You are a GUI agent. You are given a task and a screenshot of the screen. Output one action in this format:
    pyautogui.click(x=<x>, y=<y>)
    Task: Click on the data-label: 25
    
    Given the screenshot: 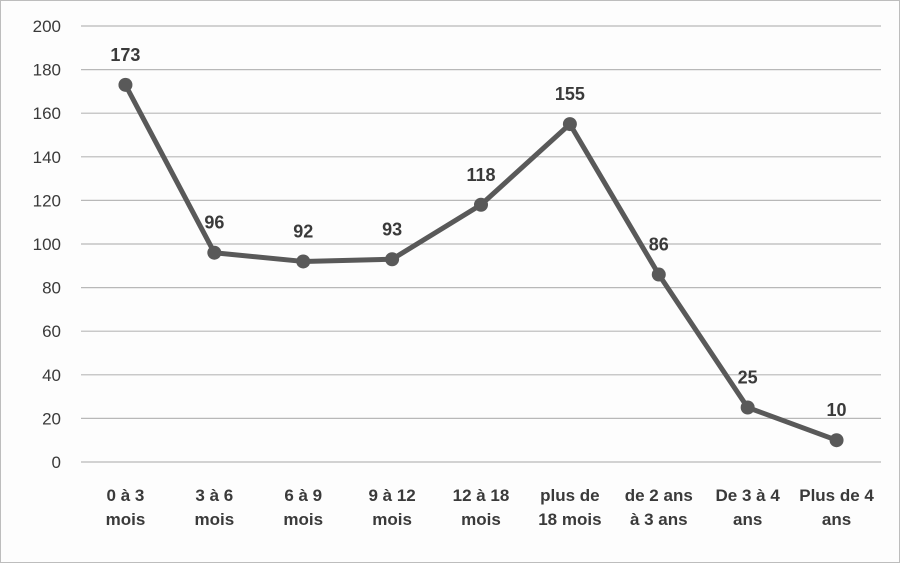 What is the action you would take?
    pyautogui.click(x=748, y=378)
    